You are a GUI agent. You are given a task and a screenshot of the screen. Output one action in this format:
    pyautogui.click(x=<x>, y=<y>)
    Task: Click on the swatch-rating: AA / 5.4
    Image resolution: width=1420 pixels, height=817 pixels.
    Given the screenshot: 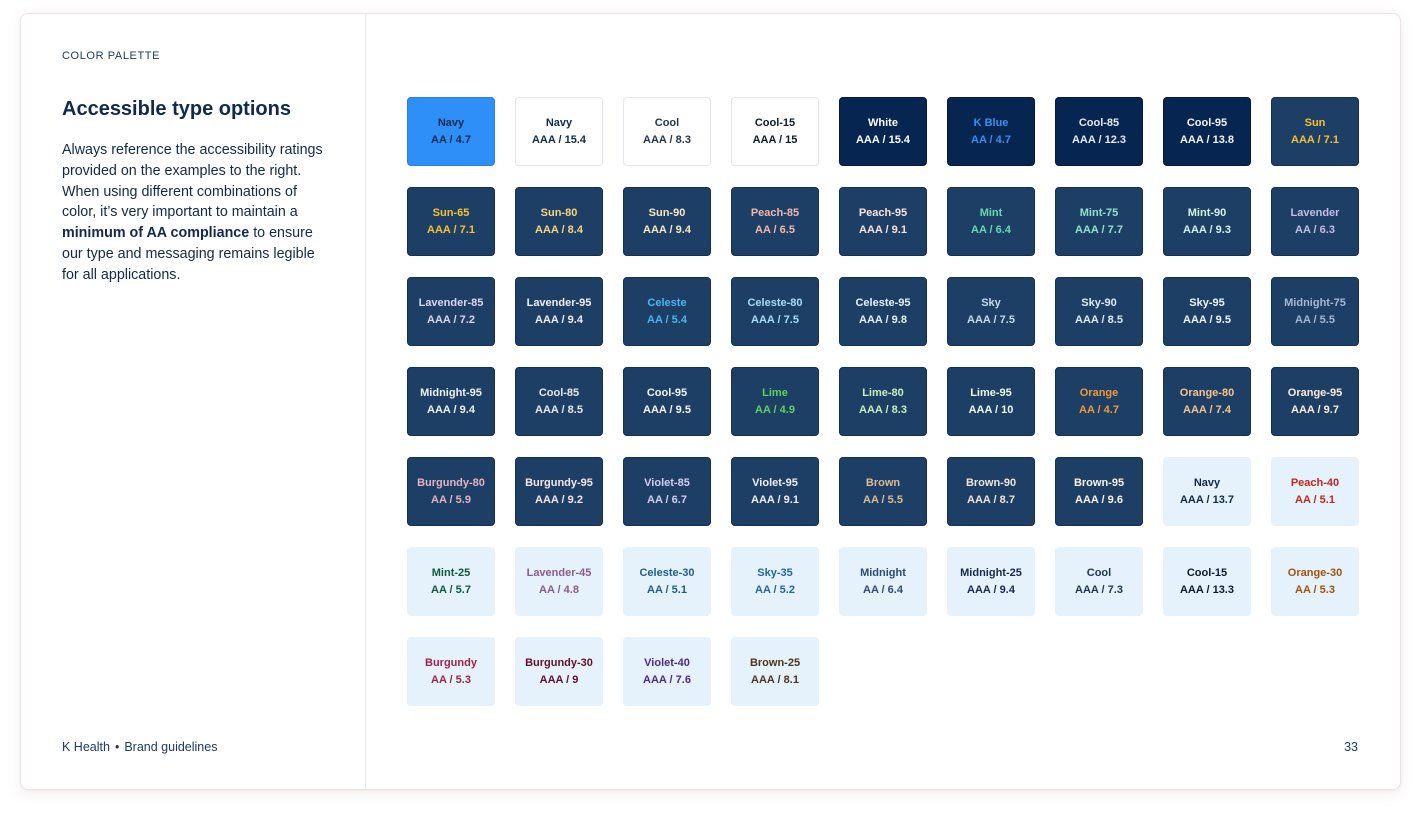 What is the action you would take?
    pyautogui.click(x=667, y=319)
    